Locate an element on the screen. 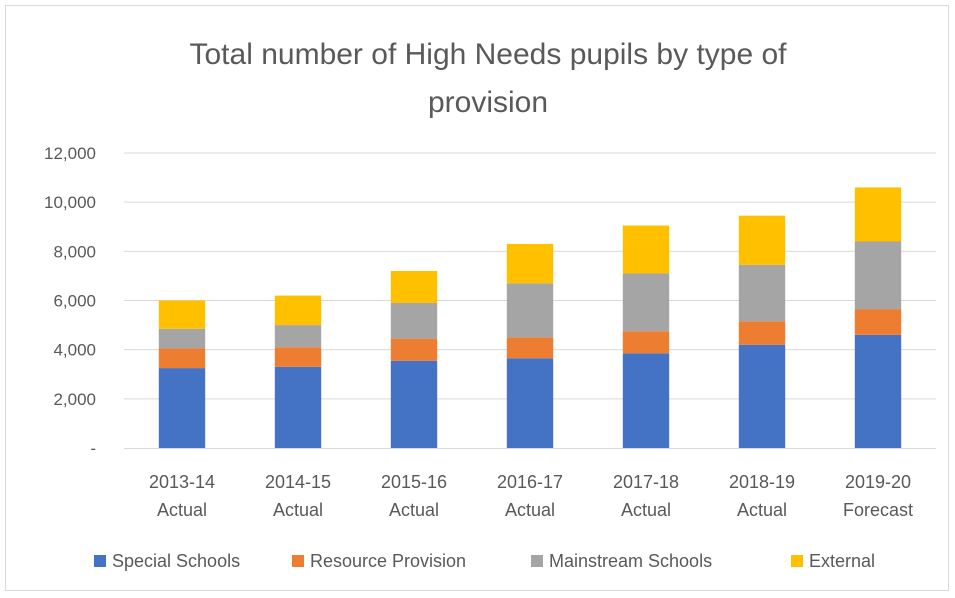 Image resolution: width=955 pixels, height=598 pixels. y-axis-ticks: - 2,000 4,000 6,000 8,000 10,000 12,000 is located at coordinates (70, 301).